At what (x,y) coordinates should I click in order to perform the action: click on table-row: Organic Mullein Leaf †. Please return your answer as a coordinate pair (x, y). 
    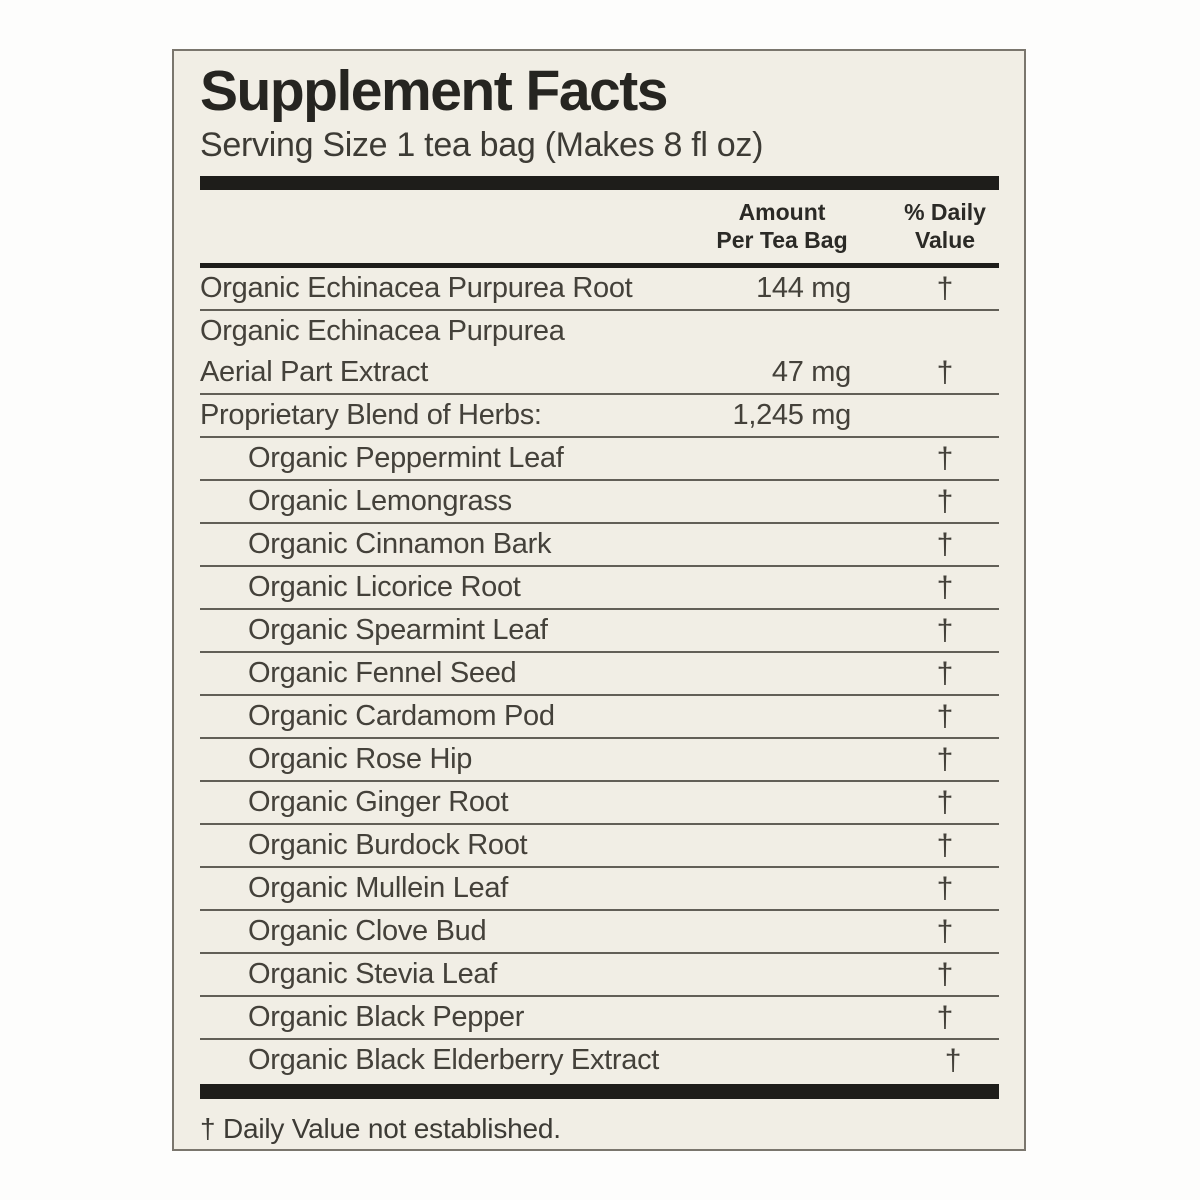
    Looking at the image, I should click on (599, 889).